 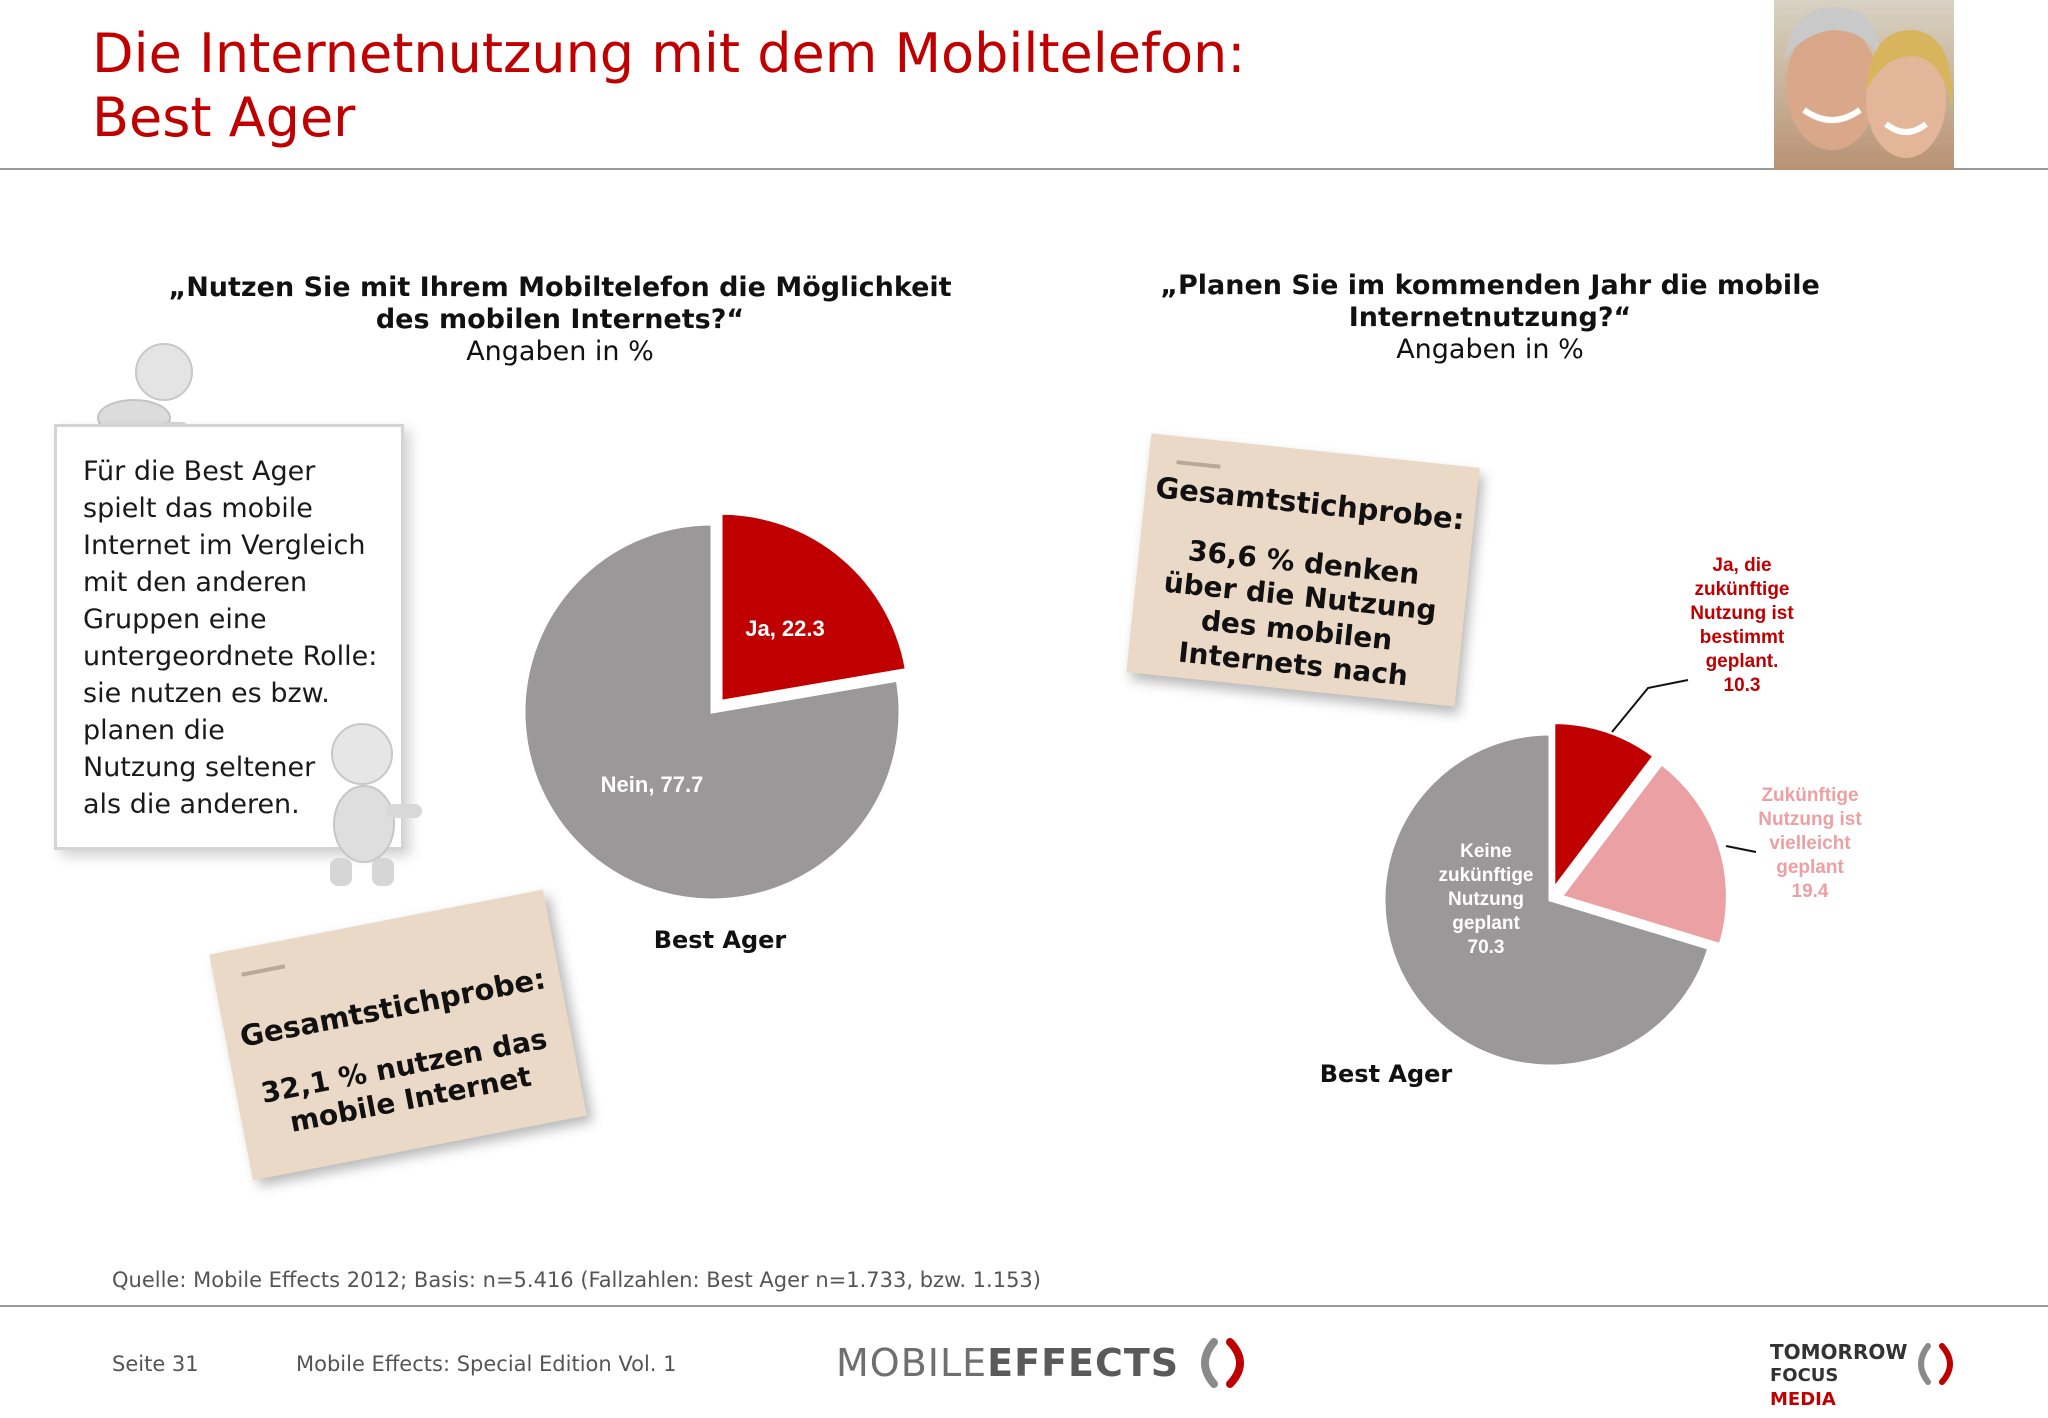 I want to click on edition-label: Mobile Effects: Special Edition Vol. 1, so click(x=486, y=1364).